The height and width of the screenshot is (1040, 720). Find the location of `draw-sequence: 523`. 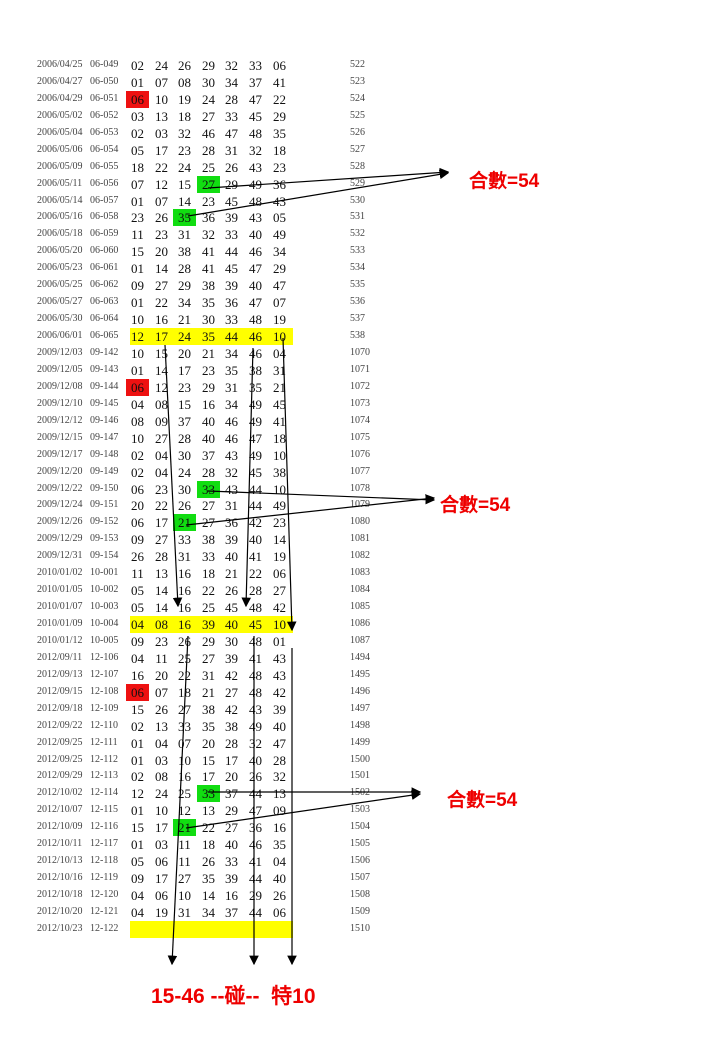

draw-sequence: 523 is located at coordinates (357, 81).